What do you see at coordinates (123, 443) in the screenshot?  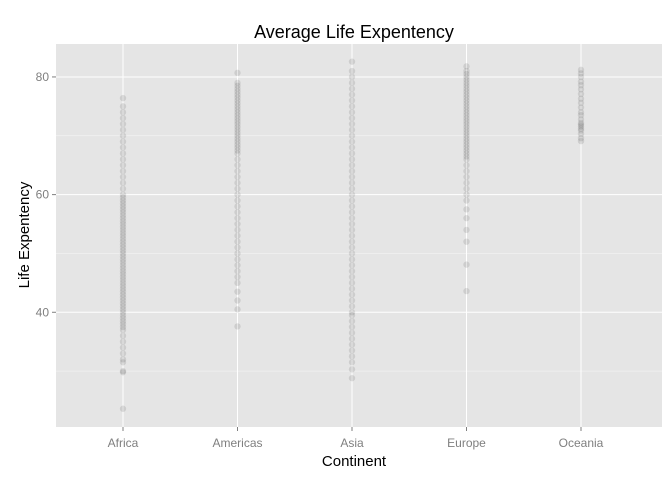 I see `x-tick-label: Africa` at bounding box center [123, 443].